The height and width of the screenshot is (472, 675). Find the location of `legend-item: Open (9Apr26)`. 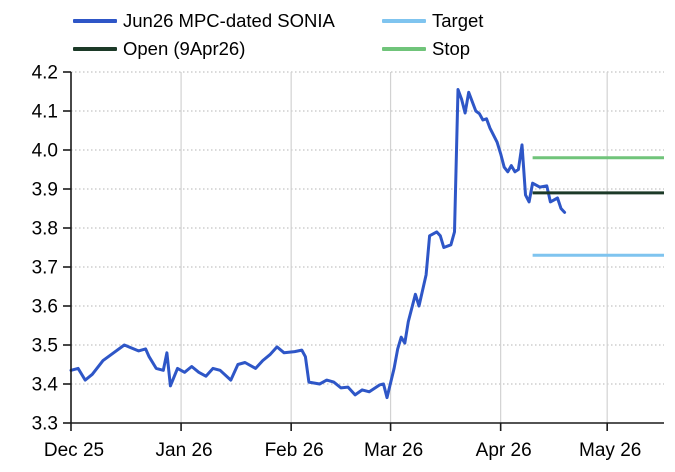

legend-item: Open (9Apr26) is located at coordinates (204, 49).